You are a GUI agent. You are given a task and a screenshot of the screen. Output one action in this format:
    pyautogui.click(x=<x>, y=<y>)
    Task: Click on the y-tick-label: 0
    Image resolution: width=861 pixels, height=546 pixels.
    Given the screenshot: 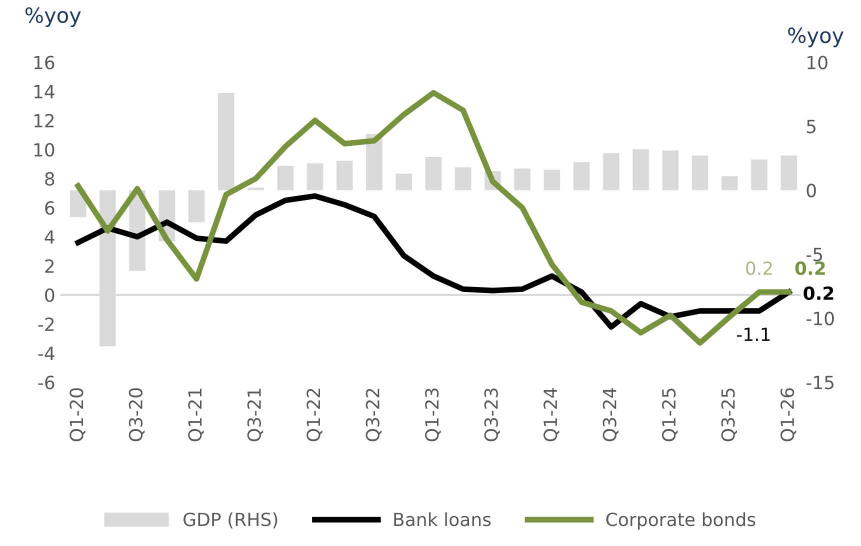 What is the action you would take?
    pyautogui.click(x=49, y=295)
    